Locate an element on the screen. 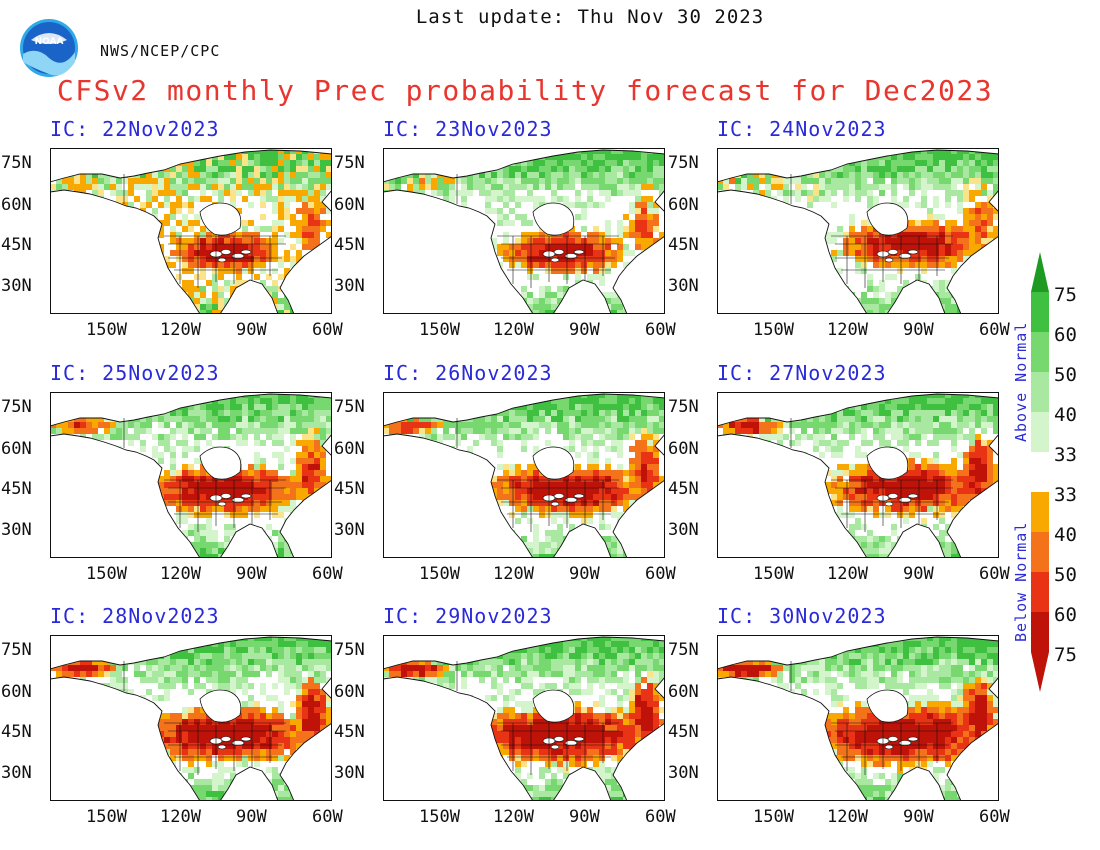 The width and height of the screenshot is (1100, 850). legend-value: 40 is located at coordinates (1065, 535).